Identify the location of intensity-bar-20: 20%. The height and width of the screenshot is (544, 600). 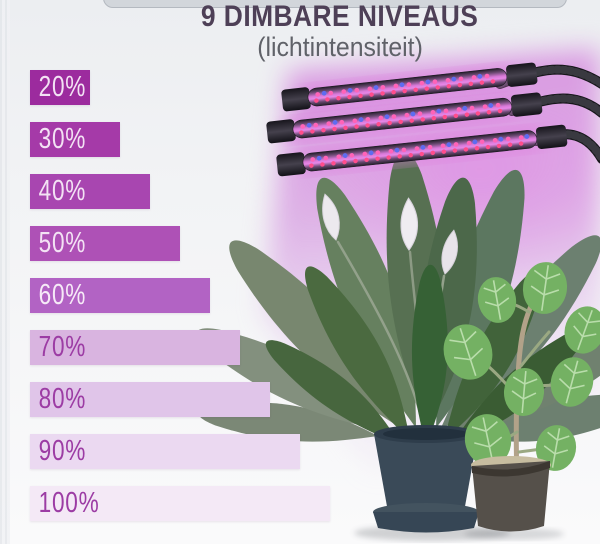
(60, 87).